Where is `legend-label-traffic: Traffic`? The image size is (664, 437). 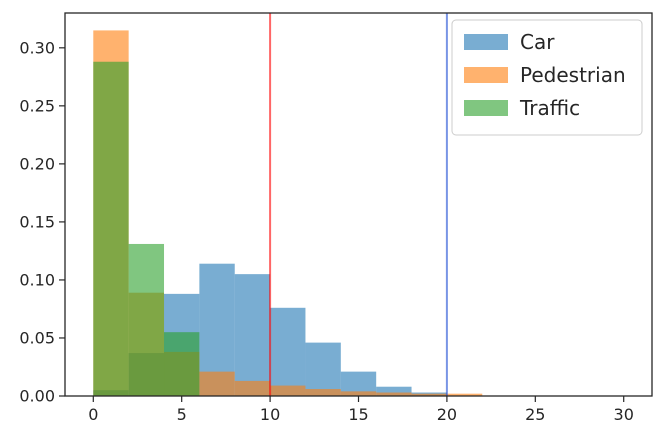 legend-label-traffic: Traffic is located at coordinates (549, 108).